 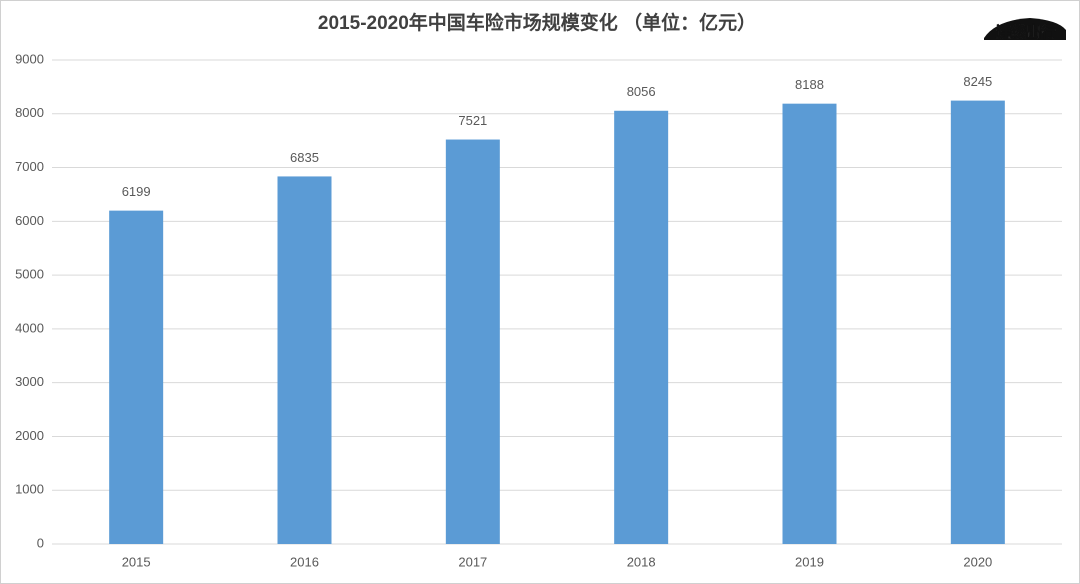 What do you see at coordinates (136, 561) in the screenshot?
I see `x-tick-label: 2015` at bounding box center [136, 561].